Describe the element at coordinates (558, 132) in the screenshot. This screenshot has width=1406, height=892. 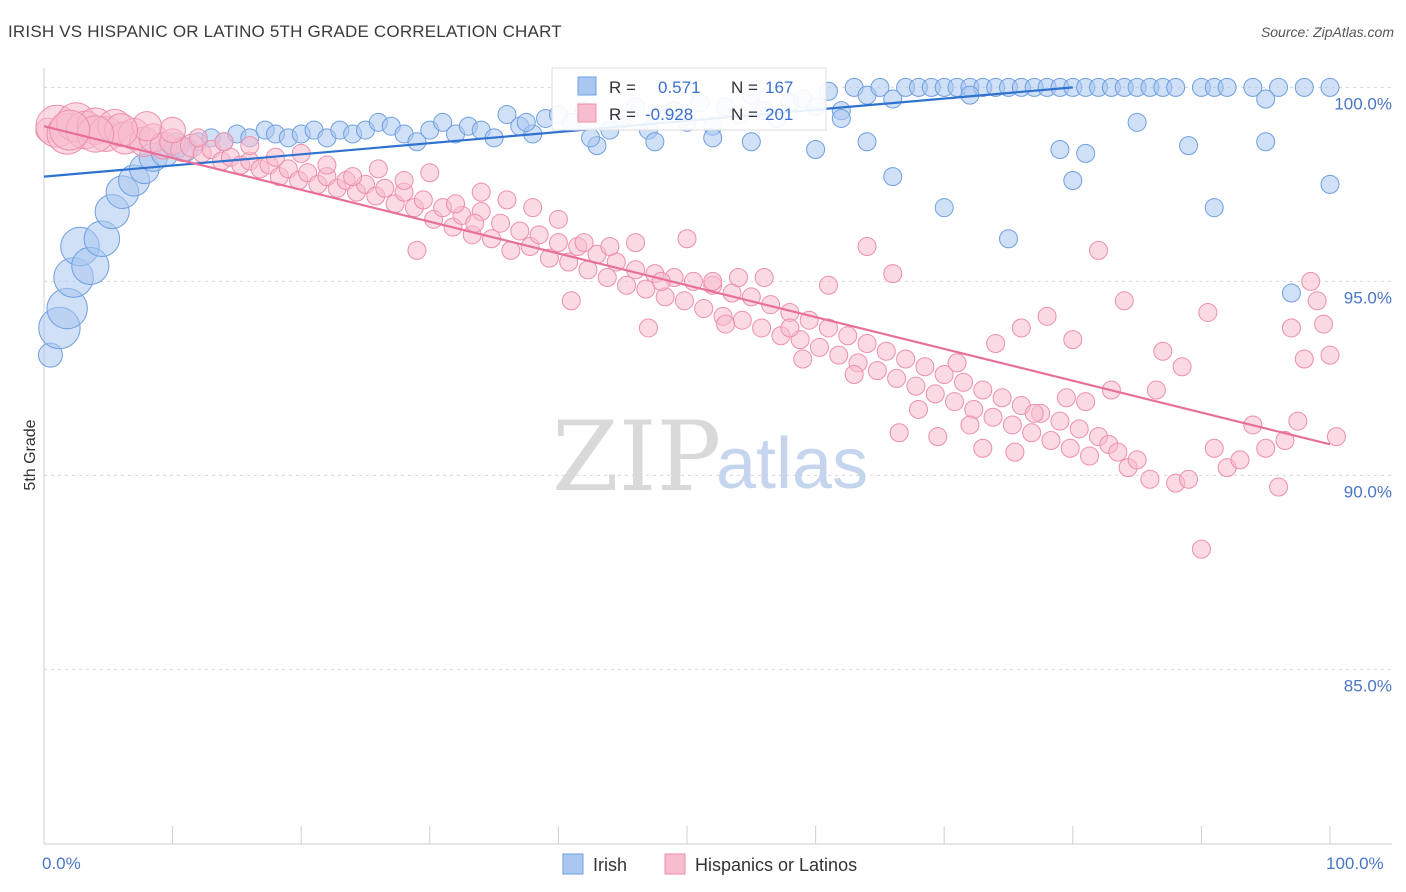
I see `trend-line-irish` at that location.